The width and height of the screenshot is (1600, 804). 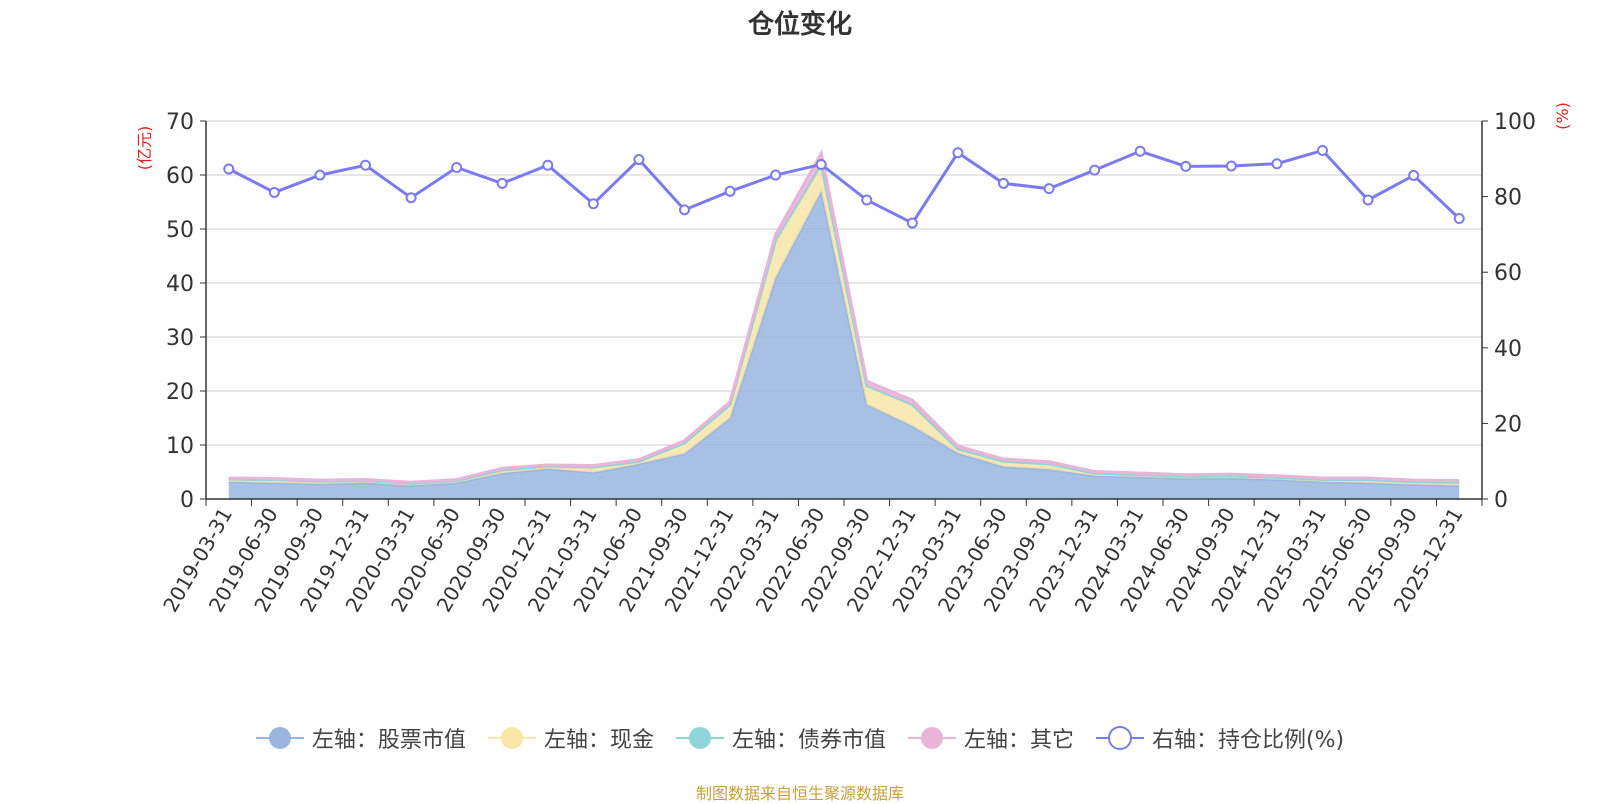 I want to click on position-ratio-line, so click(x=844, y=186).